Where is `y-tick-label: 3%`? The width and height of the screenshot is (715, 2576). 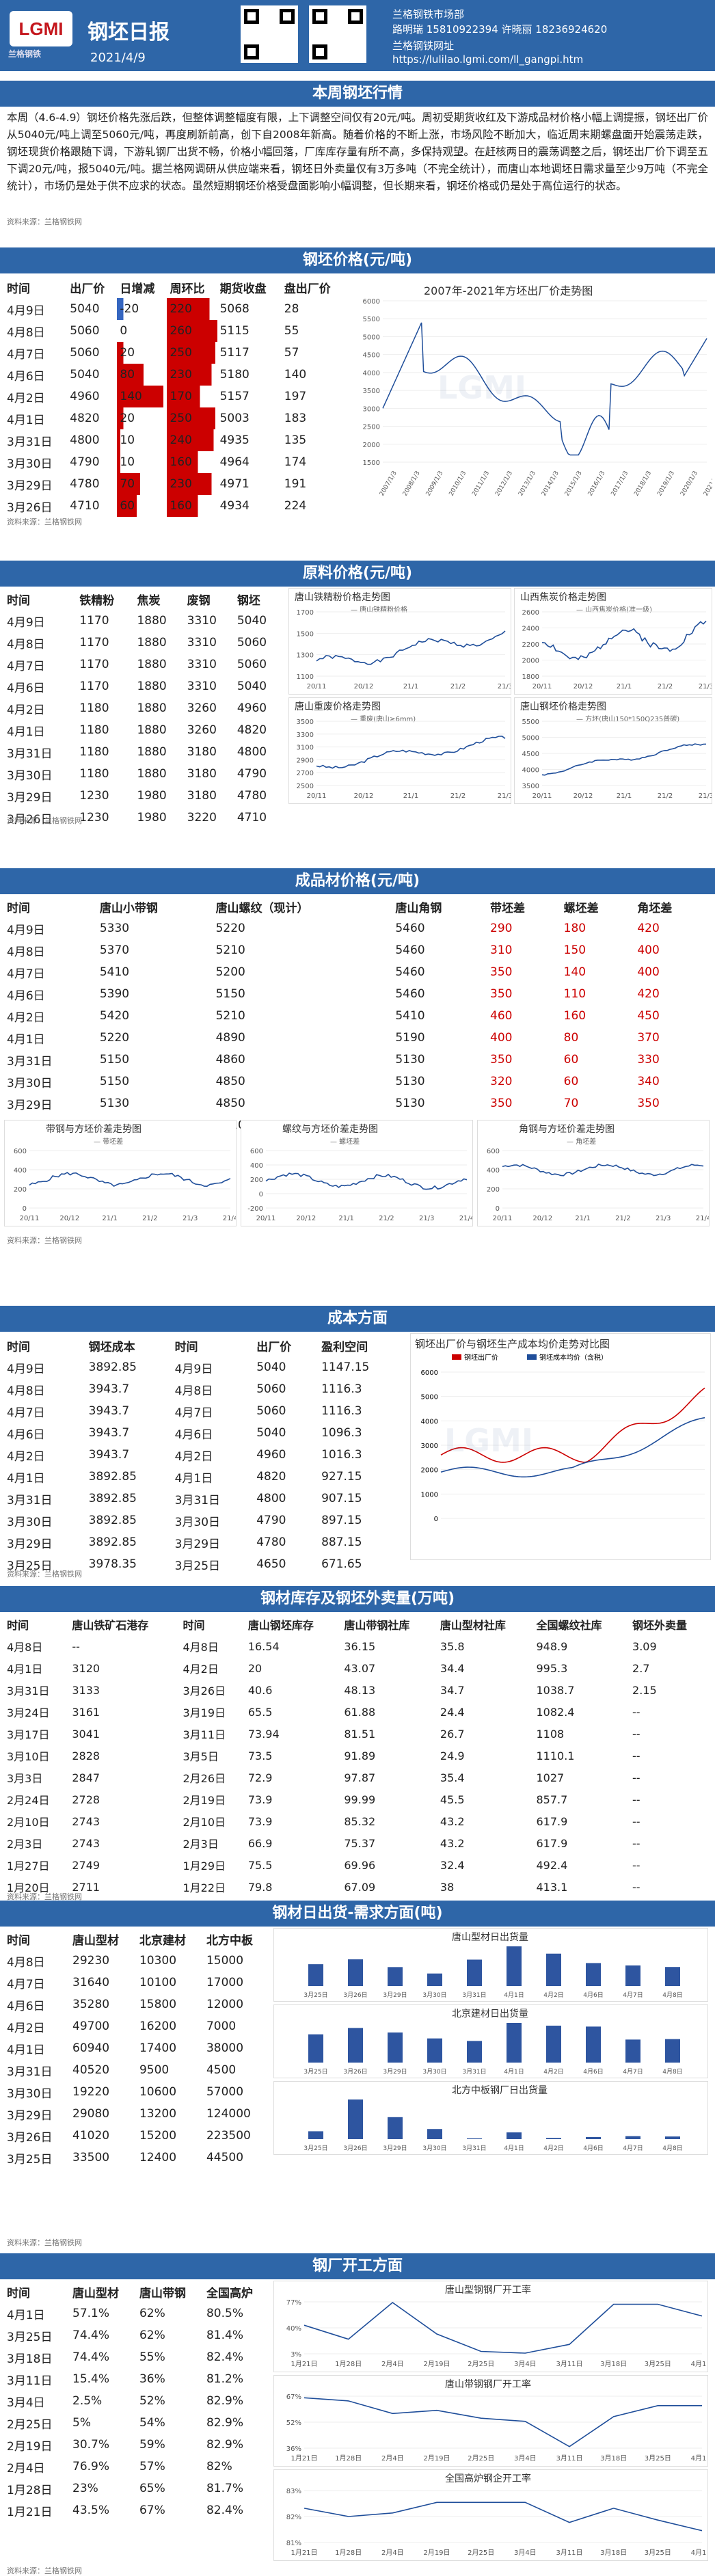 y-tick-label: 3% is located at coordinates (296, 2355).